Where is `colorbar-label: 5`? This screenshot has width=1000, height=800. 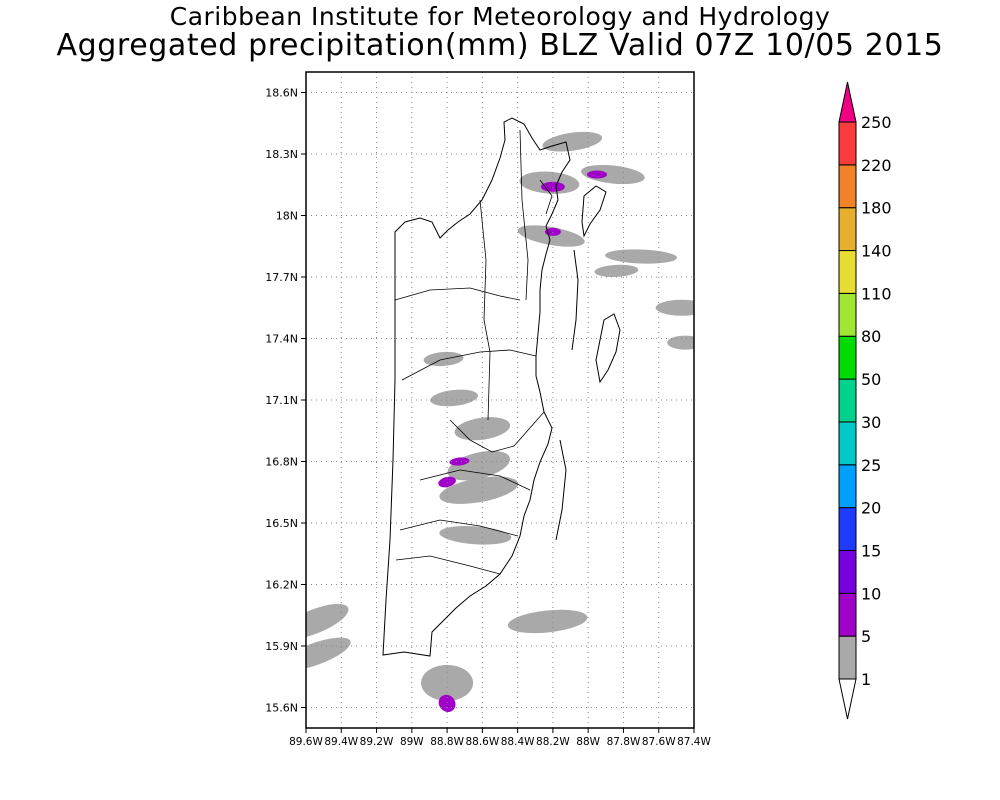 colorbar-label: 5 is located at coordinates (866, 636).